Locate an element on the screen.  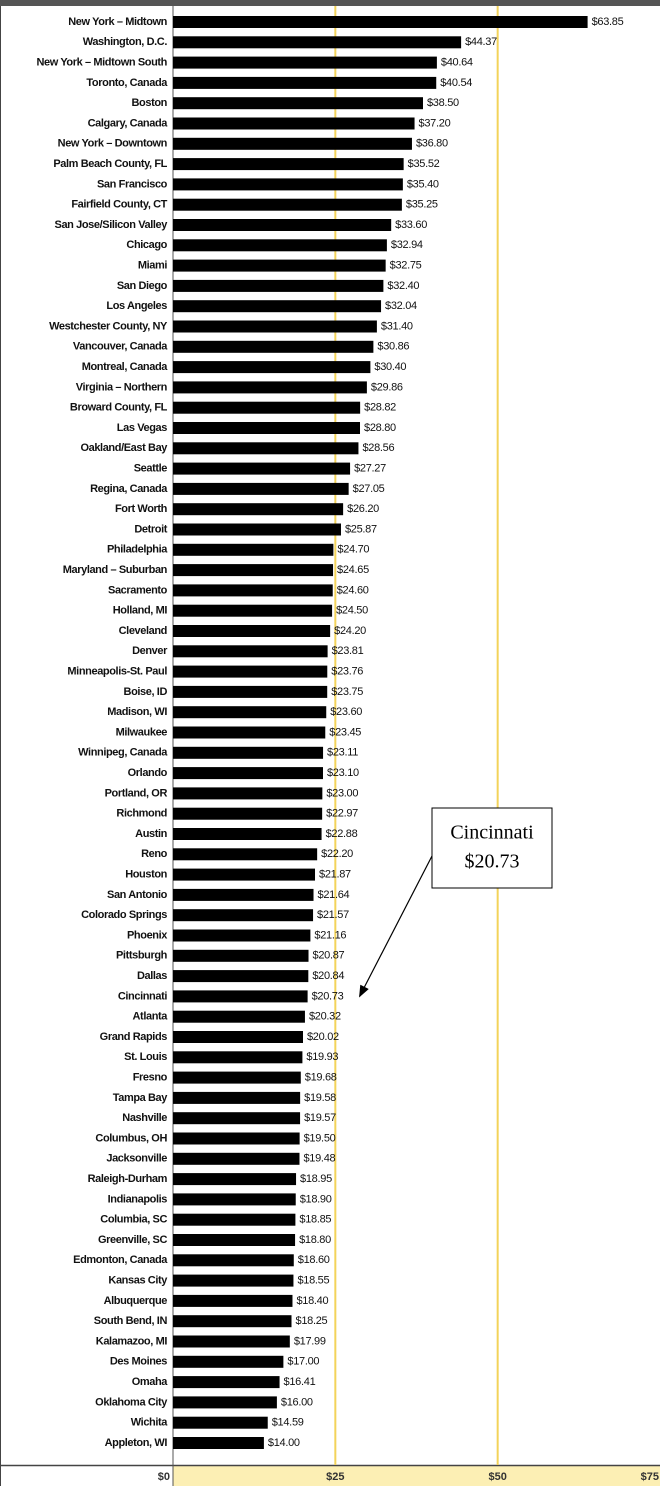
value-label: $44.37 is located at coordinates (481, 42).